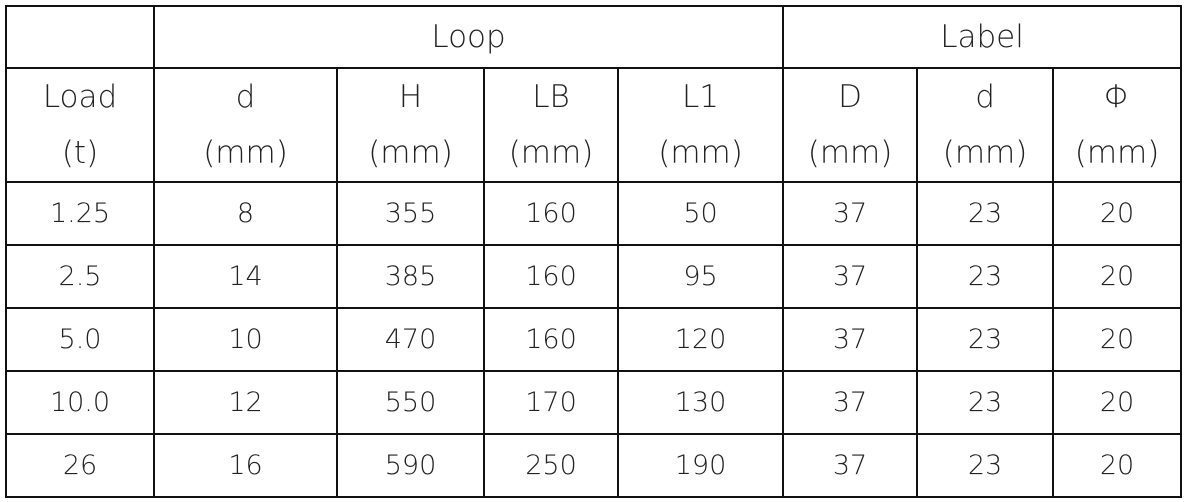 The image size is (1184, 502). What do you see at coordinates (551, 402) in the screenshot?
I see `data-cell: 170` at bounding box center [551, 402].